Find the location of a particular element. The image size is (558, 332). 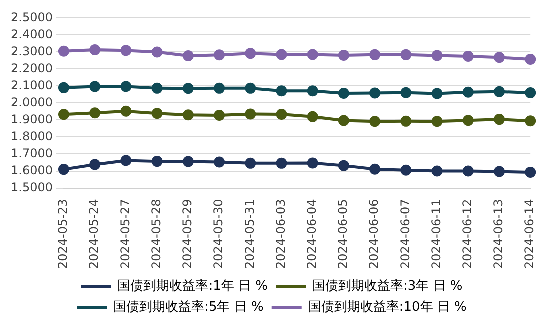

legend-label: 国债到期收益率:3年 日 % is located at coordinates (387, 286).